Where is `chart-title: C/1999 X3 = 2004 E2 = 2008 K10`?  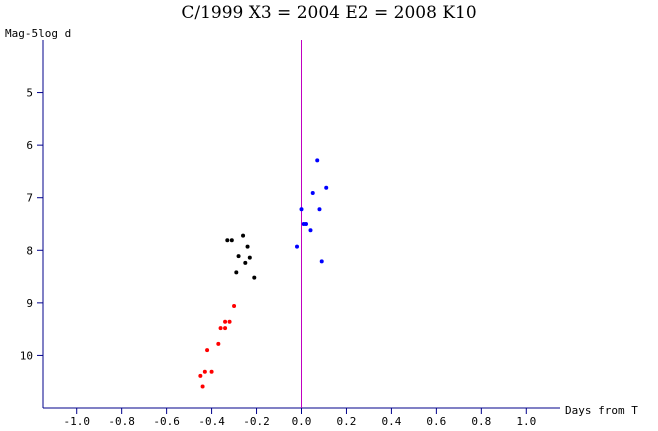
chart-title: C/1999 X3 = 2004 E2 = 2008 K10 is located at coordinates (328, 13).